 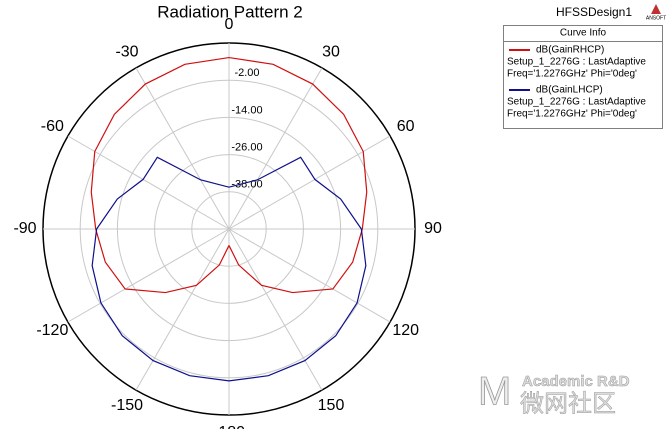 I want to click on angle-tick-label: 90, so click(x=433, y=228).